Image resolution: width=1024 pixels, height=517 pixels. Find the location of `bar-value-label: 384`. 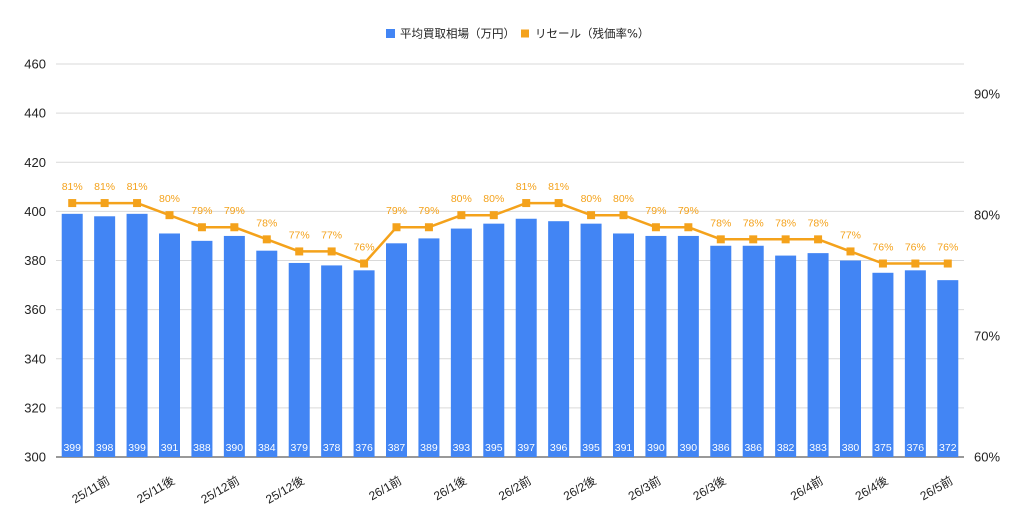

bar-value-label: 384 is located at coordinates (267, 448).